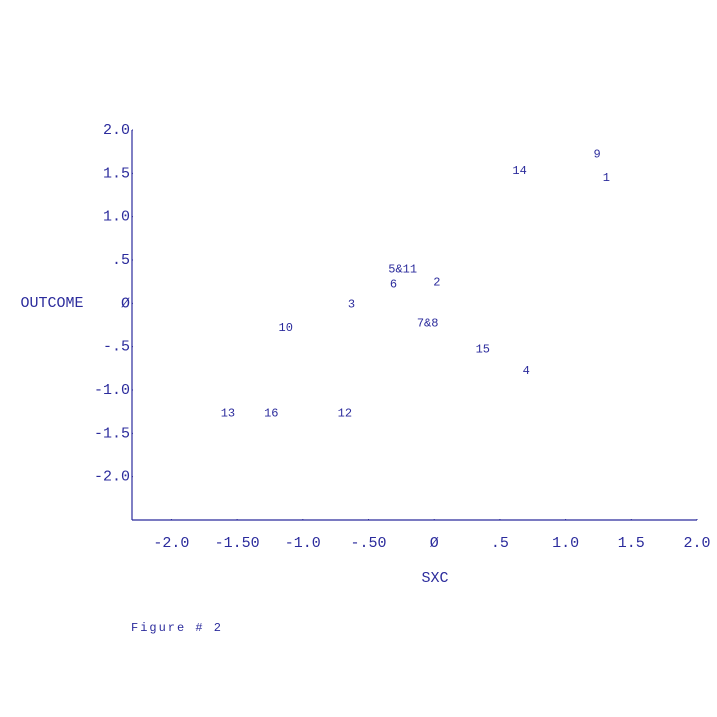 The image size is (717, 717). Describe the element at coordinates (171, 543) in the screenshot. I see `x-tick-label: -2.0` at that location.